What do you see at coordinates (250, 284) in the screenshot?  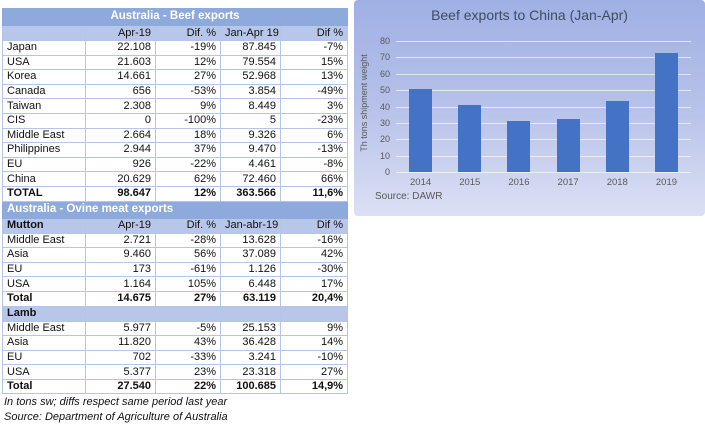 I see `table-cell: 6.448` at bounding box center [250, 284].